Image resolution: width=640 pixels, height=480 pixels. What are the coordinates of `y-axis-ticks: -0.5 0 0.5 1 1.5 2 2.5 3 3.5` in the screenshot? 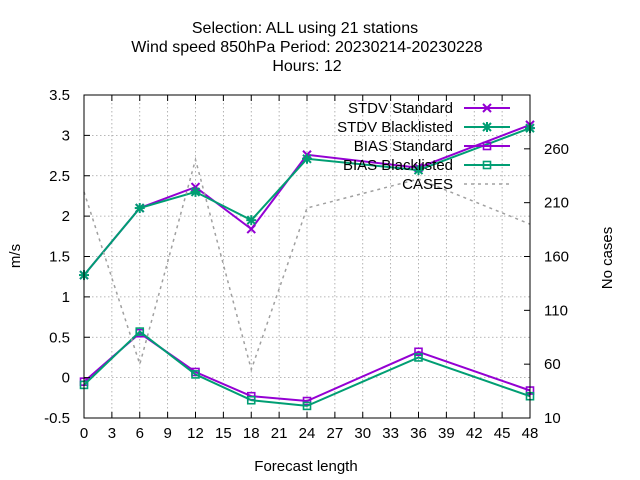 It's located at (67, 257).